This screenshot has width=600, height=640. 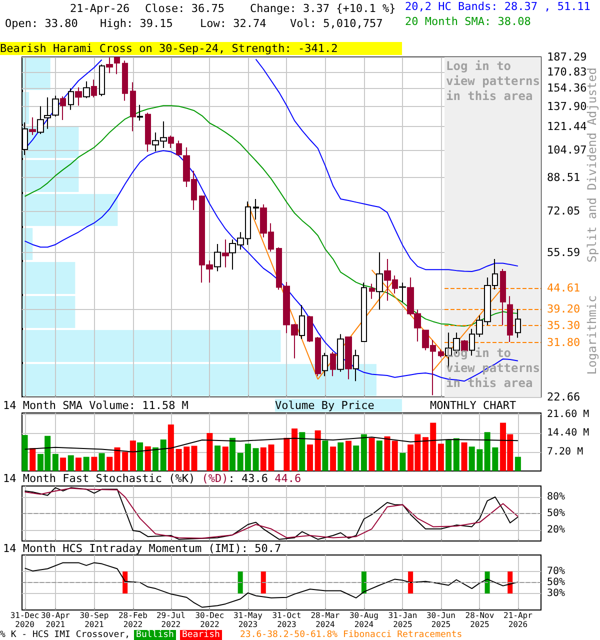 I want to click on y-tick-label: 154.36, so click(x=567, y=88).